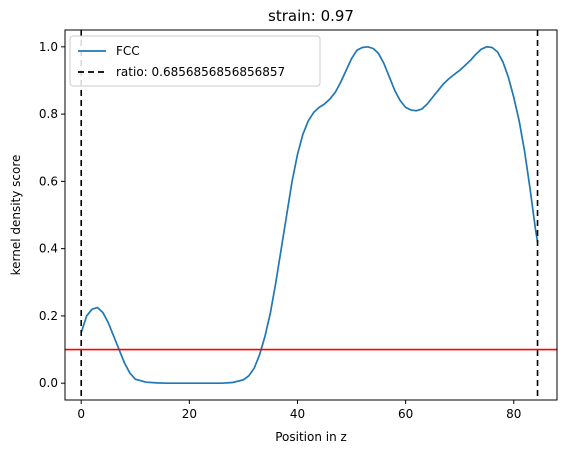 This screenshot has height=457, width=567. What do you see at coordinates (81, 414) in the screenshot?
I see `x-tick-label: 0` at bounding box center [81, 414].